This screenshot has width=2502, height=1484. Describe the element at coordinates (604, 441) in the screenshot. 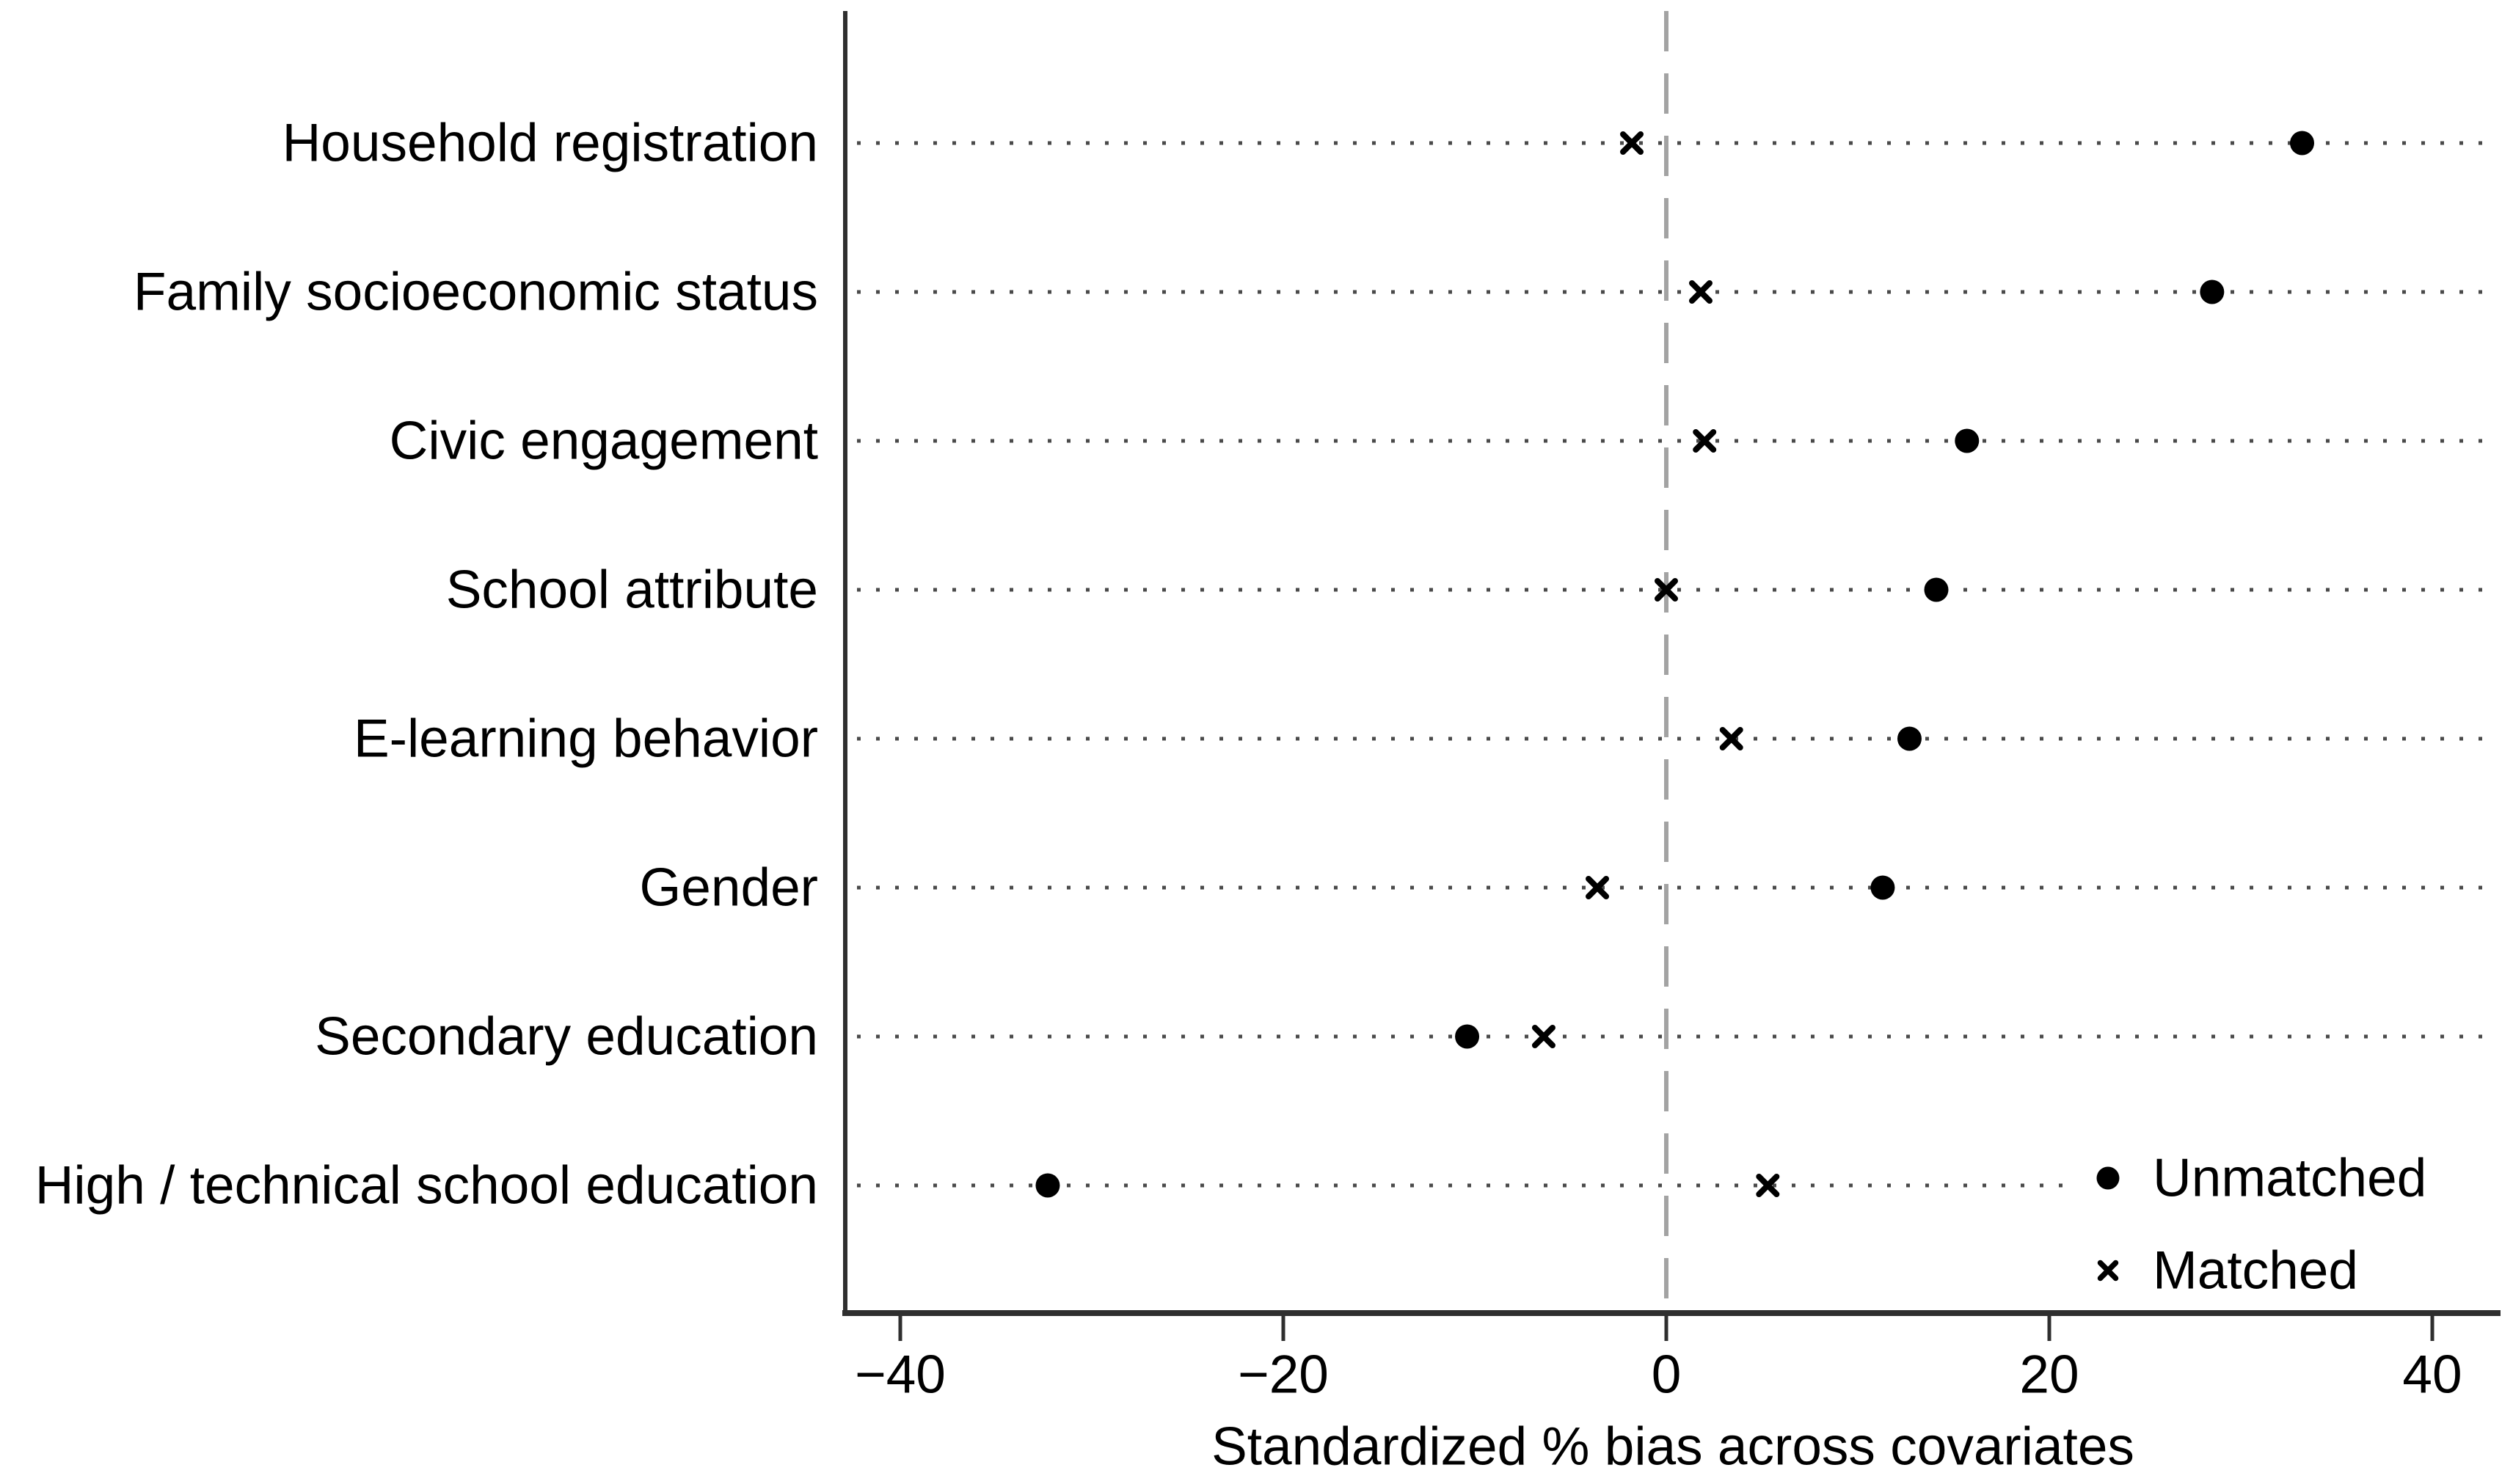

I see `category-label-2: Civic engagement` at that location.